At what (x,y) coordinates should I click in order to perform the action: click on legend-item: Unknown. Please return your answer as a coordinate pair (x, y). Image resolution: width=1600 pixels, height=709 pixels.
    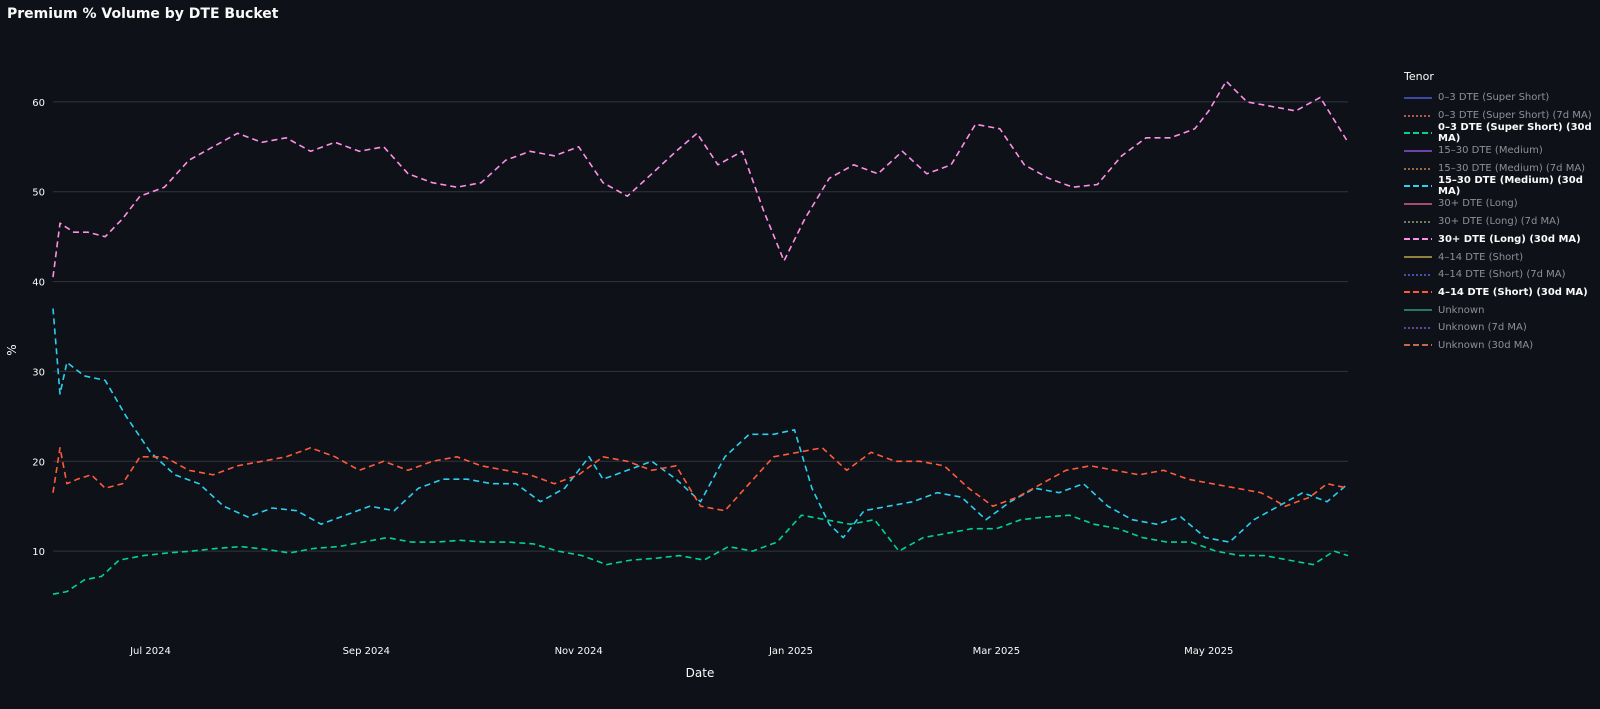
    Looking at the image, I should click on (1502, 310).